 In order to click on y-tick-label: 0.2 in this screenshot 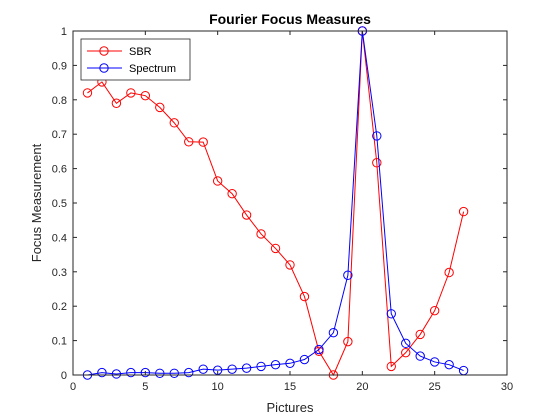, I will do `click(59, 307)`.